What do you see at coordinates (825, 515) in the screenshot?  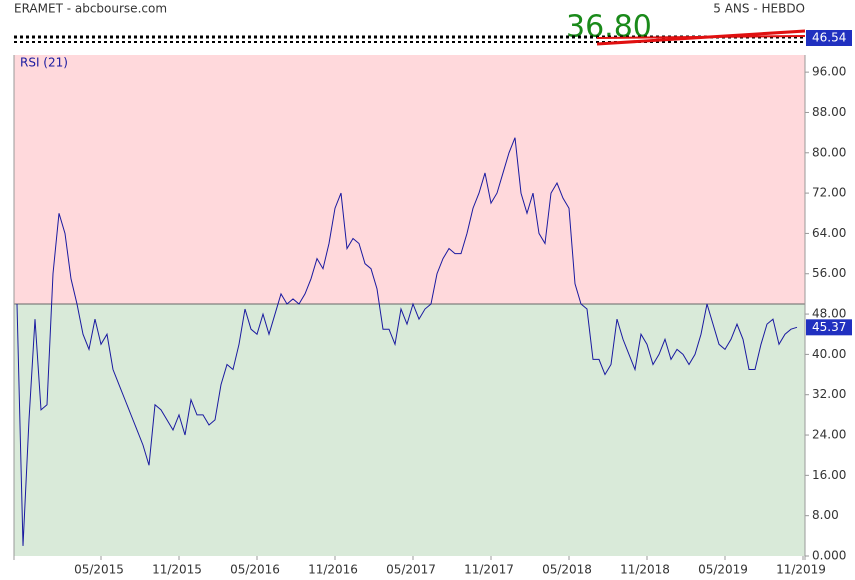 I see `y-tick-label: 8.00` at bounding box center [825, 515].